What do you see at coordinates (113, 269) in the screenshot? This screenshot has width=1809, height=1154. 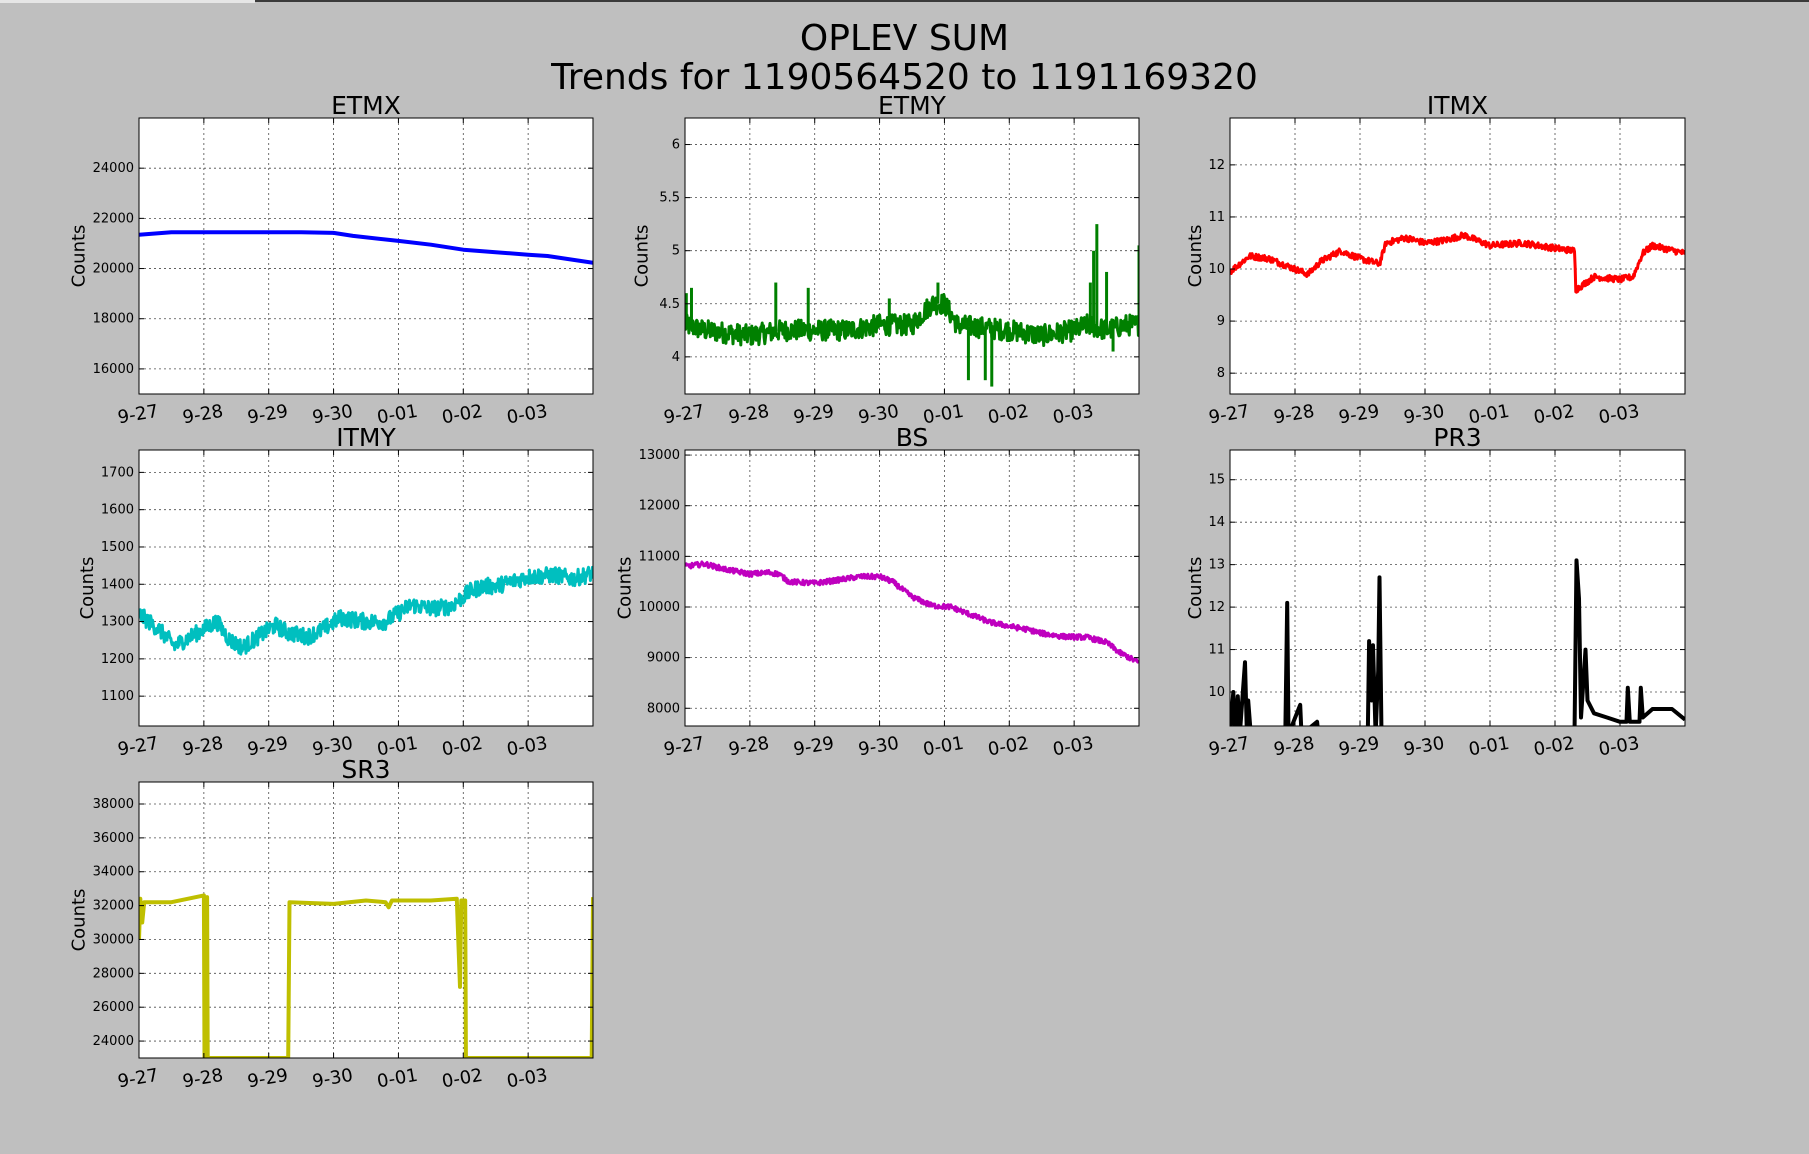 I see `y-tick-label: 20000` at bounding box center [113, 269].